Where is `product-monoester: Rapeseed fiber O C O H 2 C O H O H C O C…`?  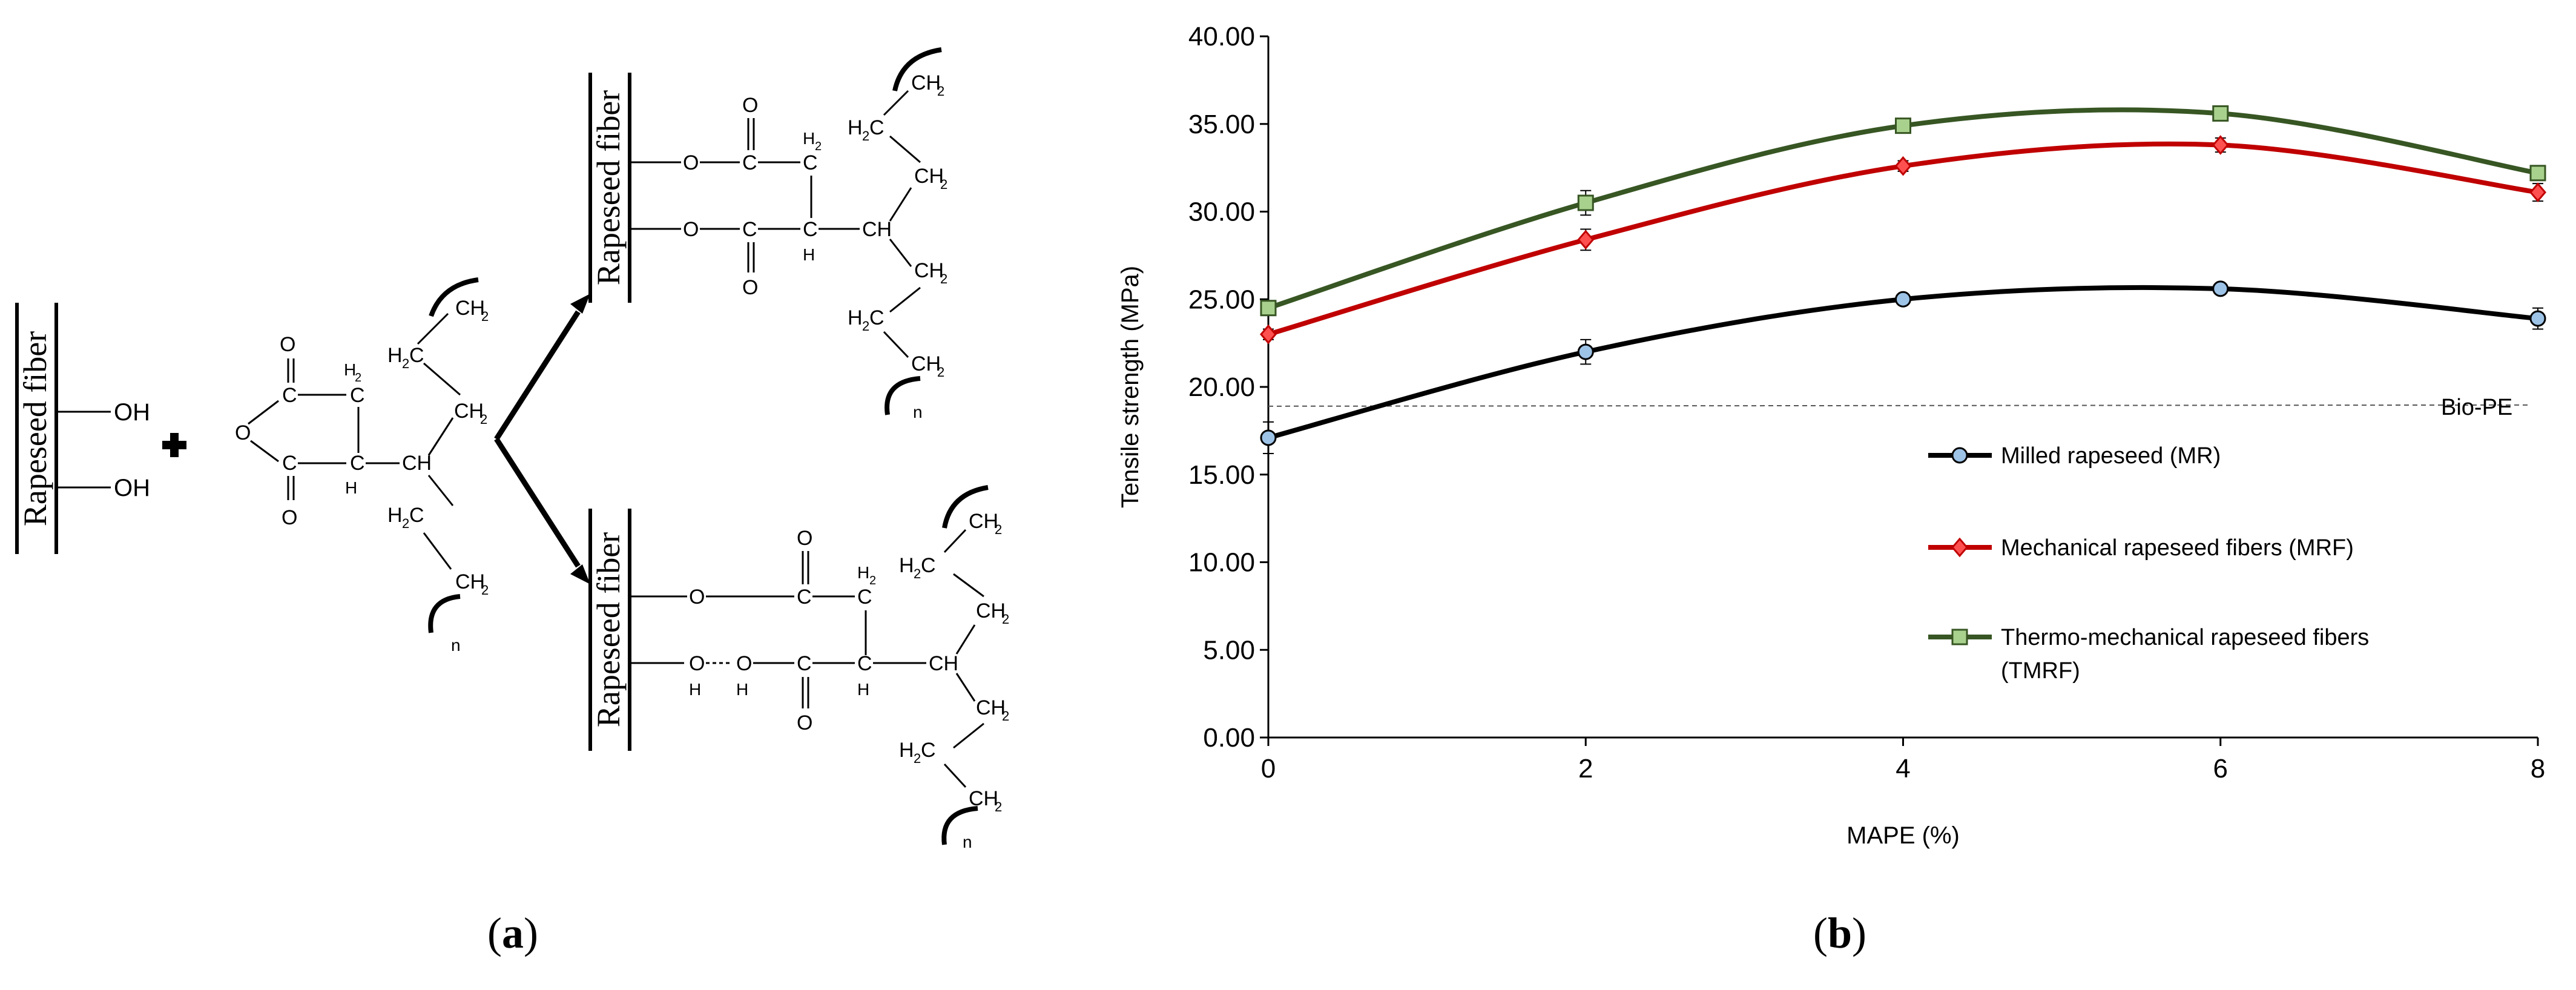 product-monoester: Rapeseed fiber O C O H 2 C O H O H C O C… is located at coordinates (799, 668).